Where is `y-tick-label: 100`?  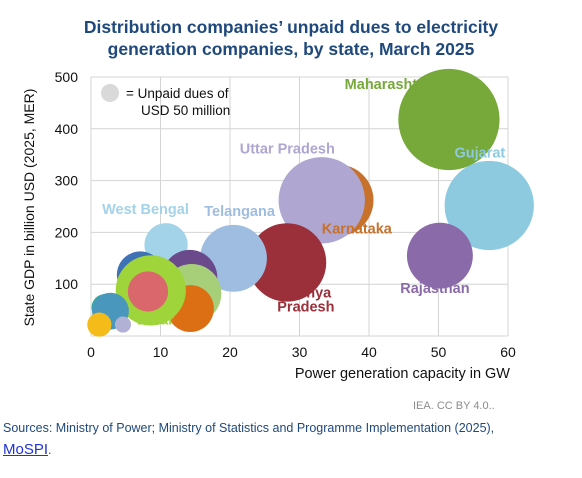
y-tick-label: 100 is located at coordinates (67, 284).